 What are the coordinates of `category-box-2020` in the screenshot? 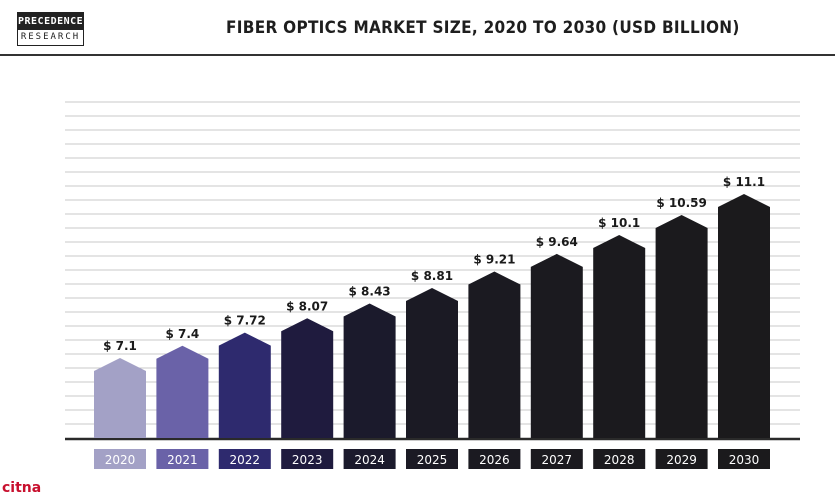 It's located at (120, 459).